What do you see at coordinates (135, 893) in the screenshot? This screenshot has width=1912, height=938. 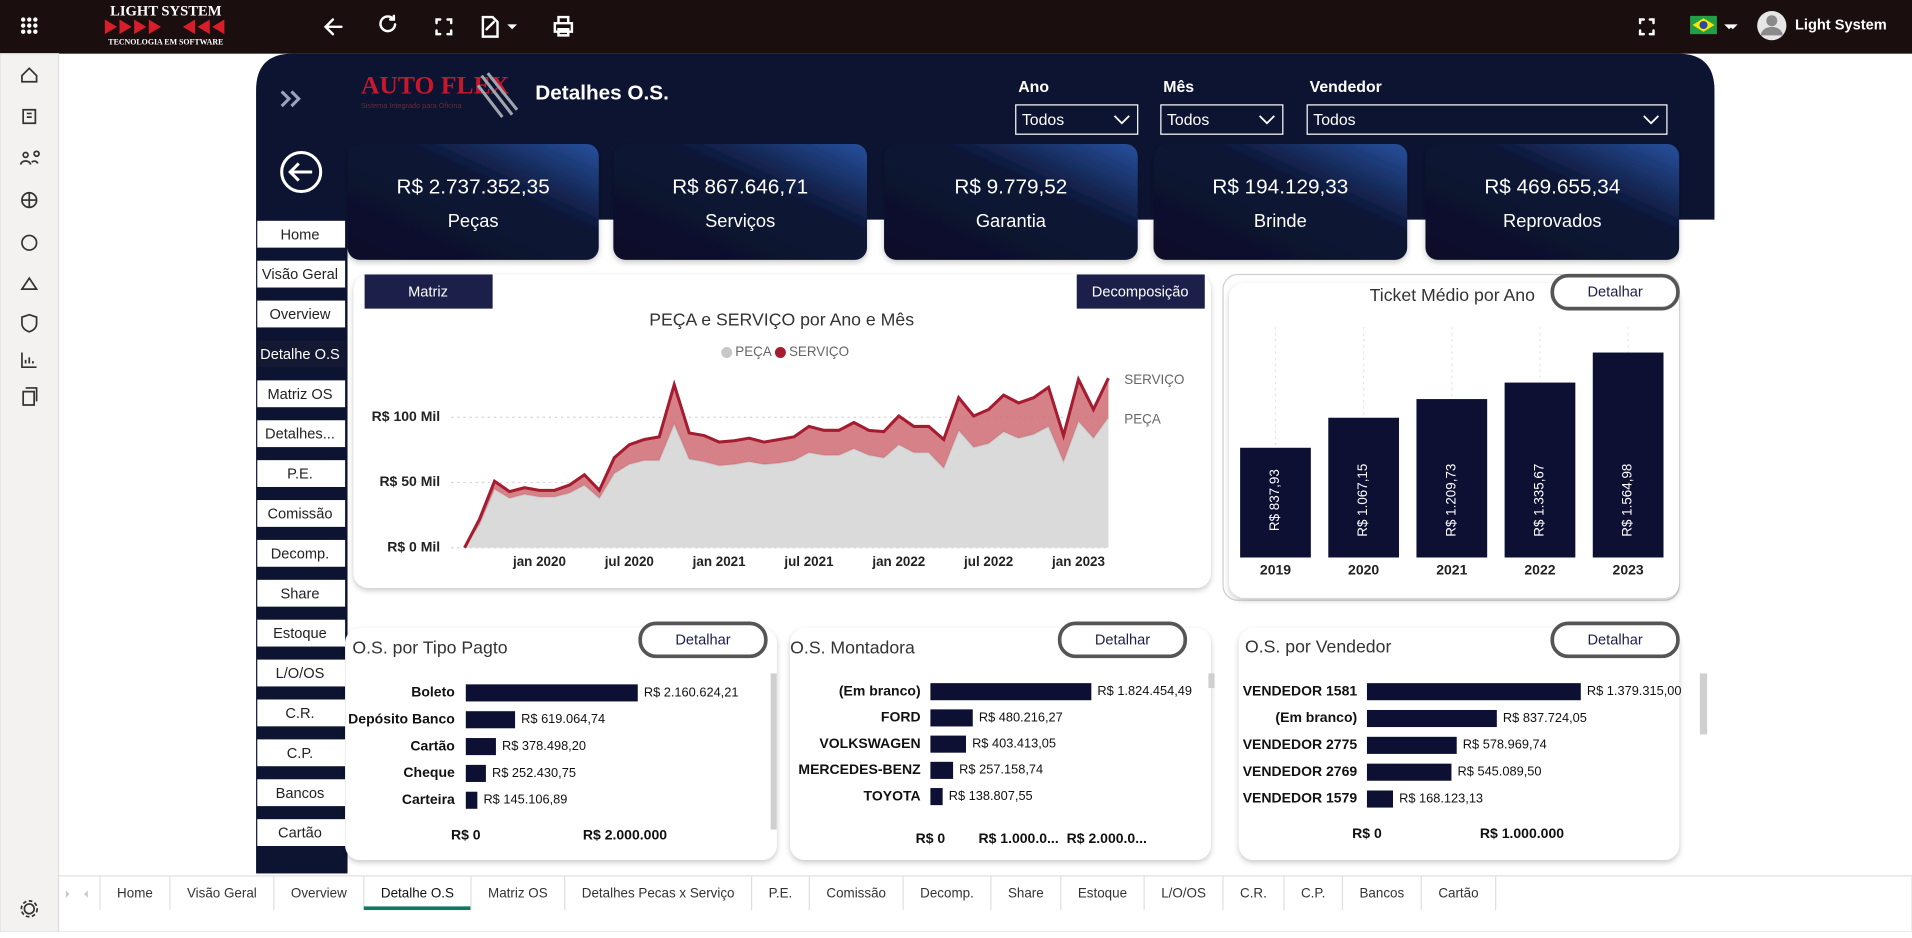 I see `page-tab: Home` at bounding box center [135, 893].